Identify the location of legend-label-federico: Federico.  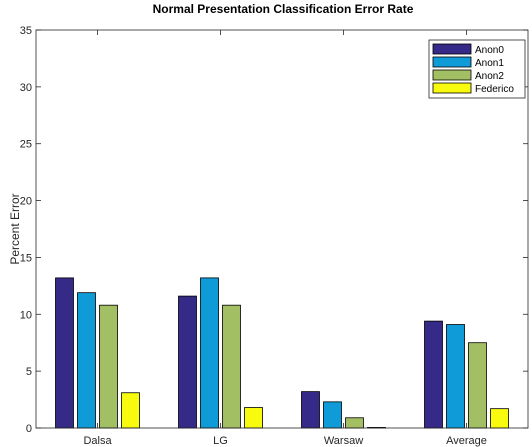
(494, 89).